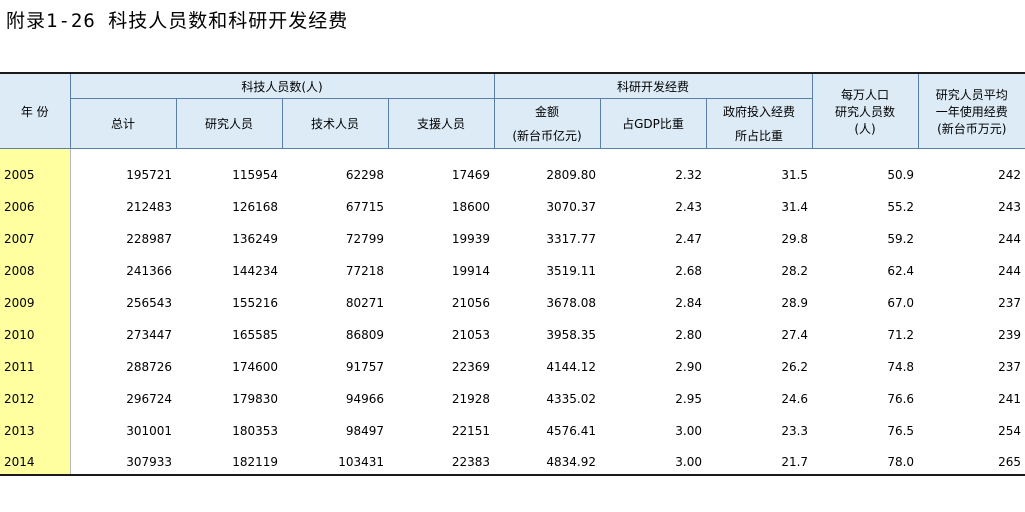 This screenshot has height=512, width=1025. Describe the element at coordinates (901, 270) in the screenshot. I see `cell-per10k: 62.4` at that location.